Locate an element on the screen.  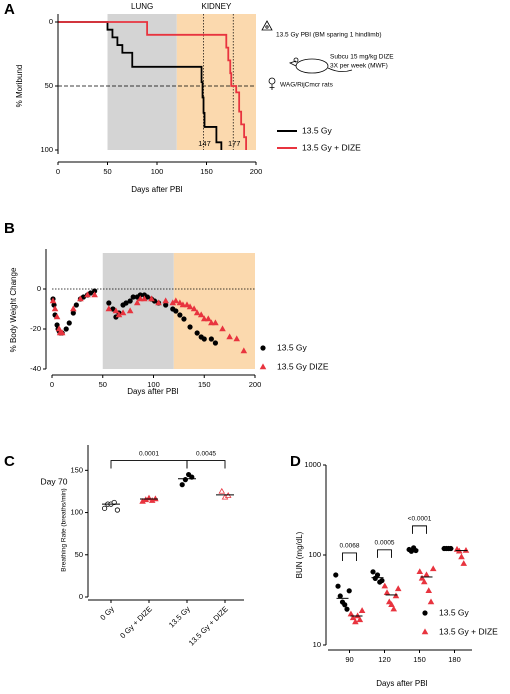
rat-icon is located at coordinates (320, 65).